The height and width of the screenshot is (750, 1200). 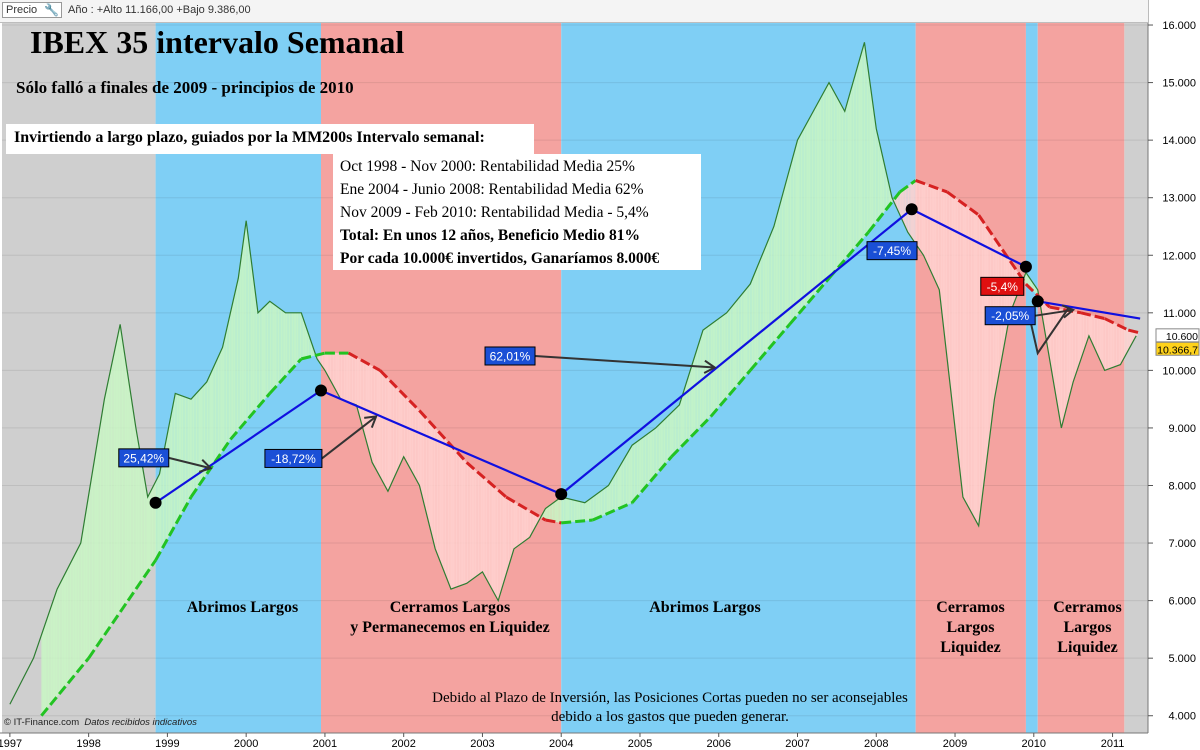 What do you see at coordinates (1177, 350) in the screenshot?
I see `price-tag-text: 10.366,7` at bounding box center [1177, 350].